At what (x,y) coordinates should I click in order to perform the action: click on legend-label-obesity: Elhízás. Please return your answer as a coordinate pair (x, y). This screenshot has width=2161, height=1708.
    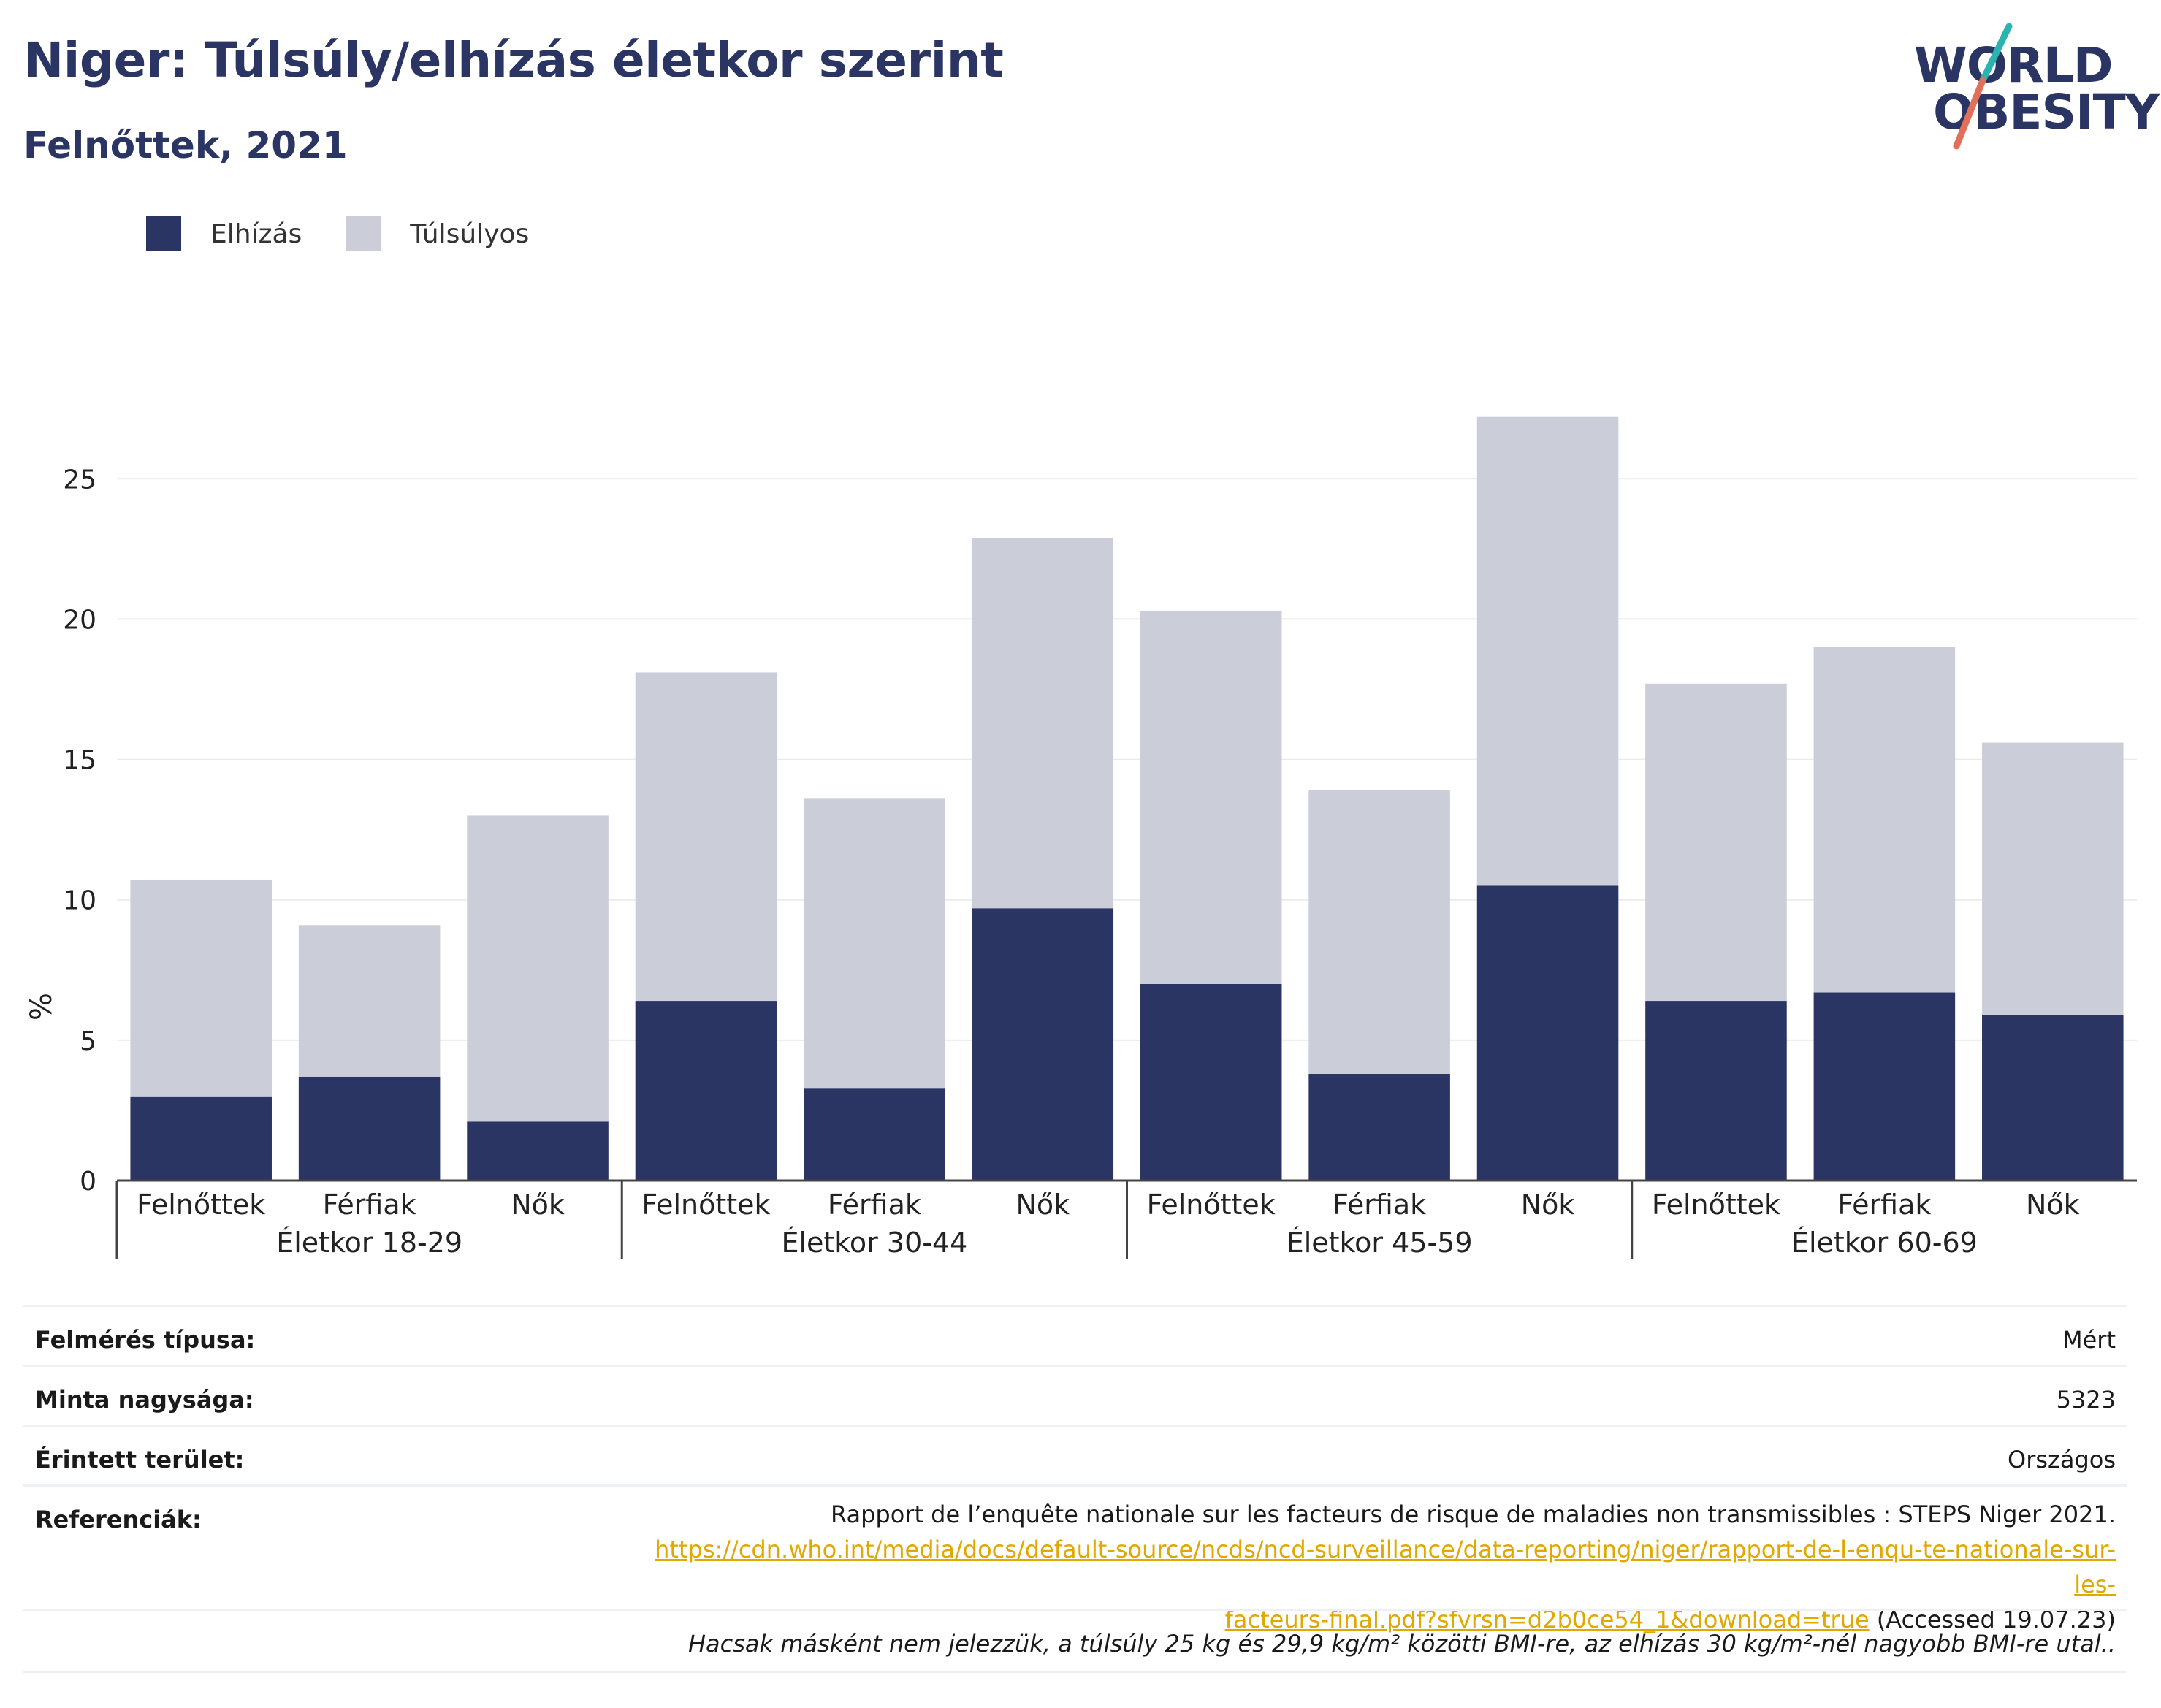
    Looking at the image, I should click on (256, 234).